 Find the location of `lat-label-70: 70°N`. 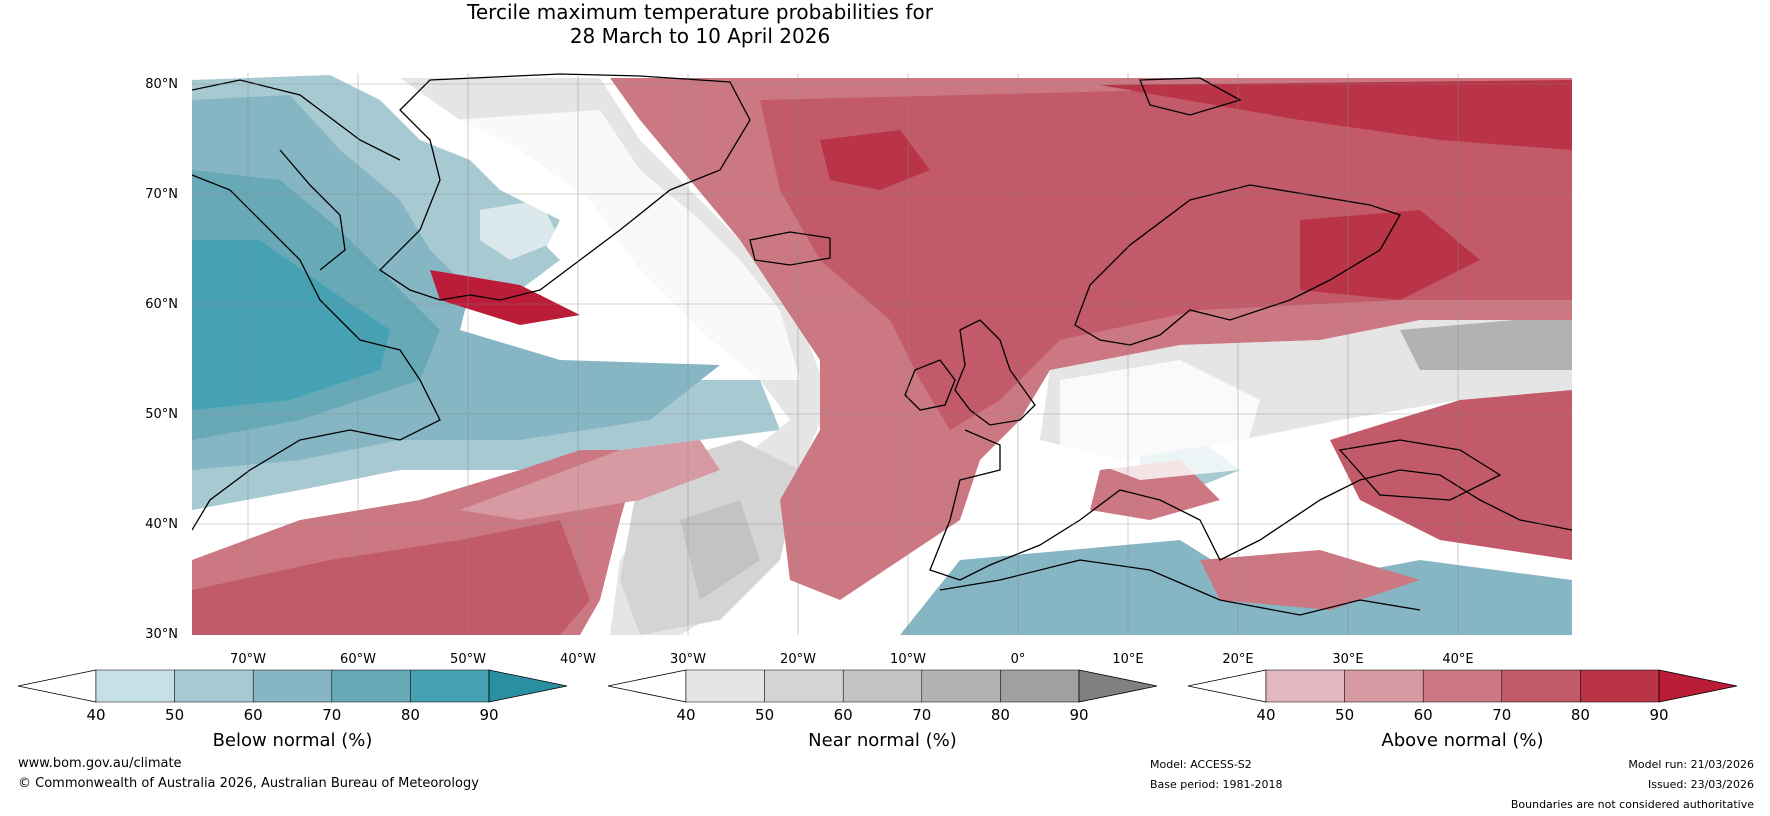

lat-label-70: 70°N is located at coordinates (161, 194).